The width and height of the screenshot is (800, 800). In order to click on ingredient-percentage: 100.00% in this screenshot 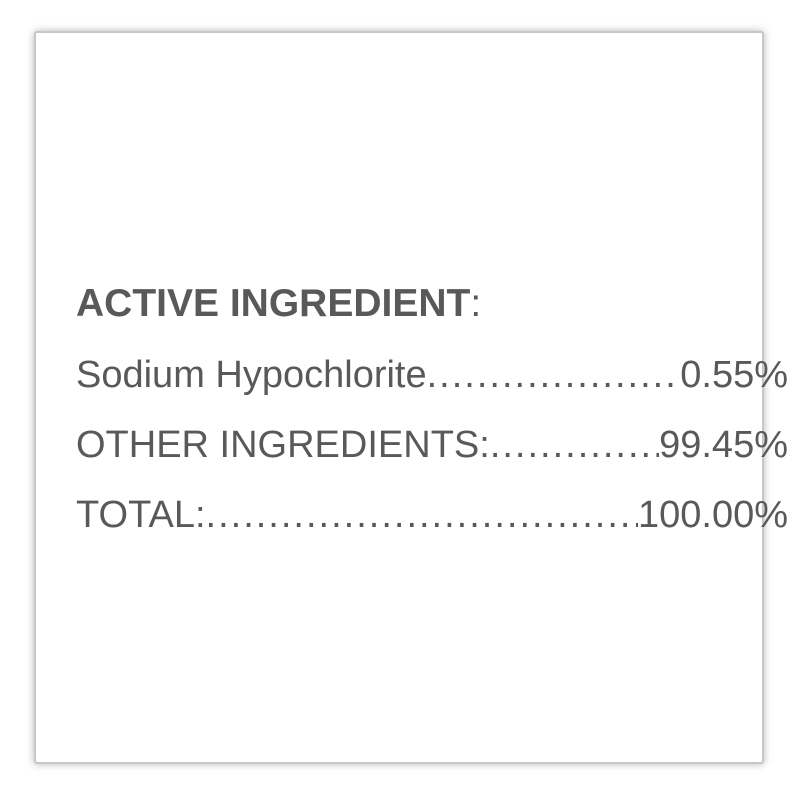, I will do `click(712, 515)`.